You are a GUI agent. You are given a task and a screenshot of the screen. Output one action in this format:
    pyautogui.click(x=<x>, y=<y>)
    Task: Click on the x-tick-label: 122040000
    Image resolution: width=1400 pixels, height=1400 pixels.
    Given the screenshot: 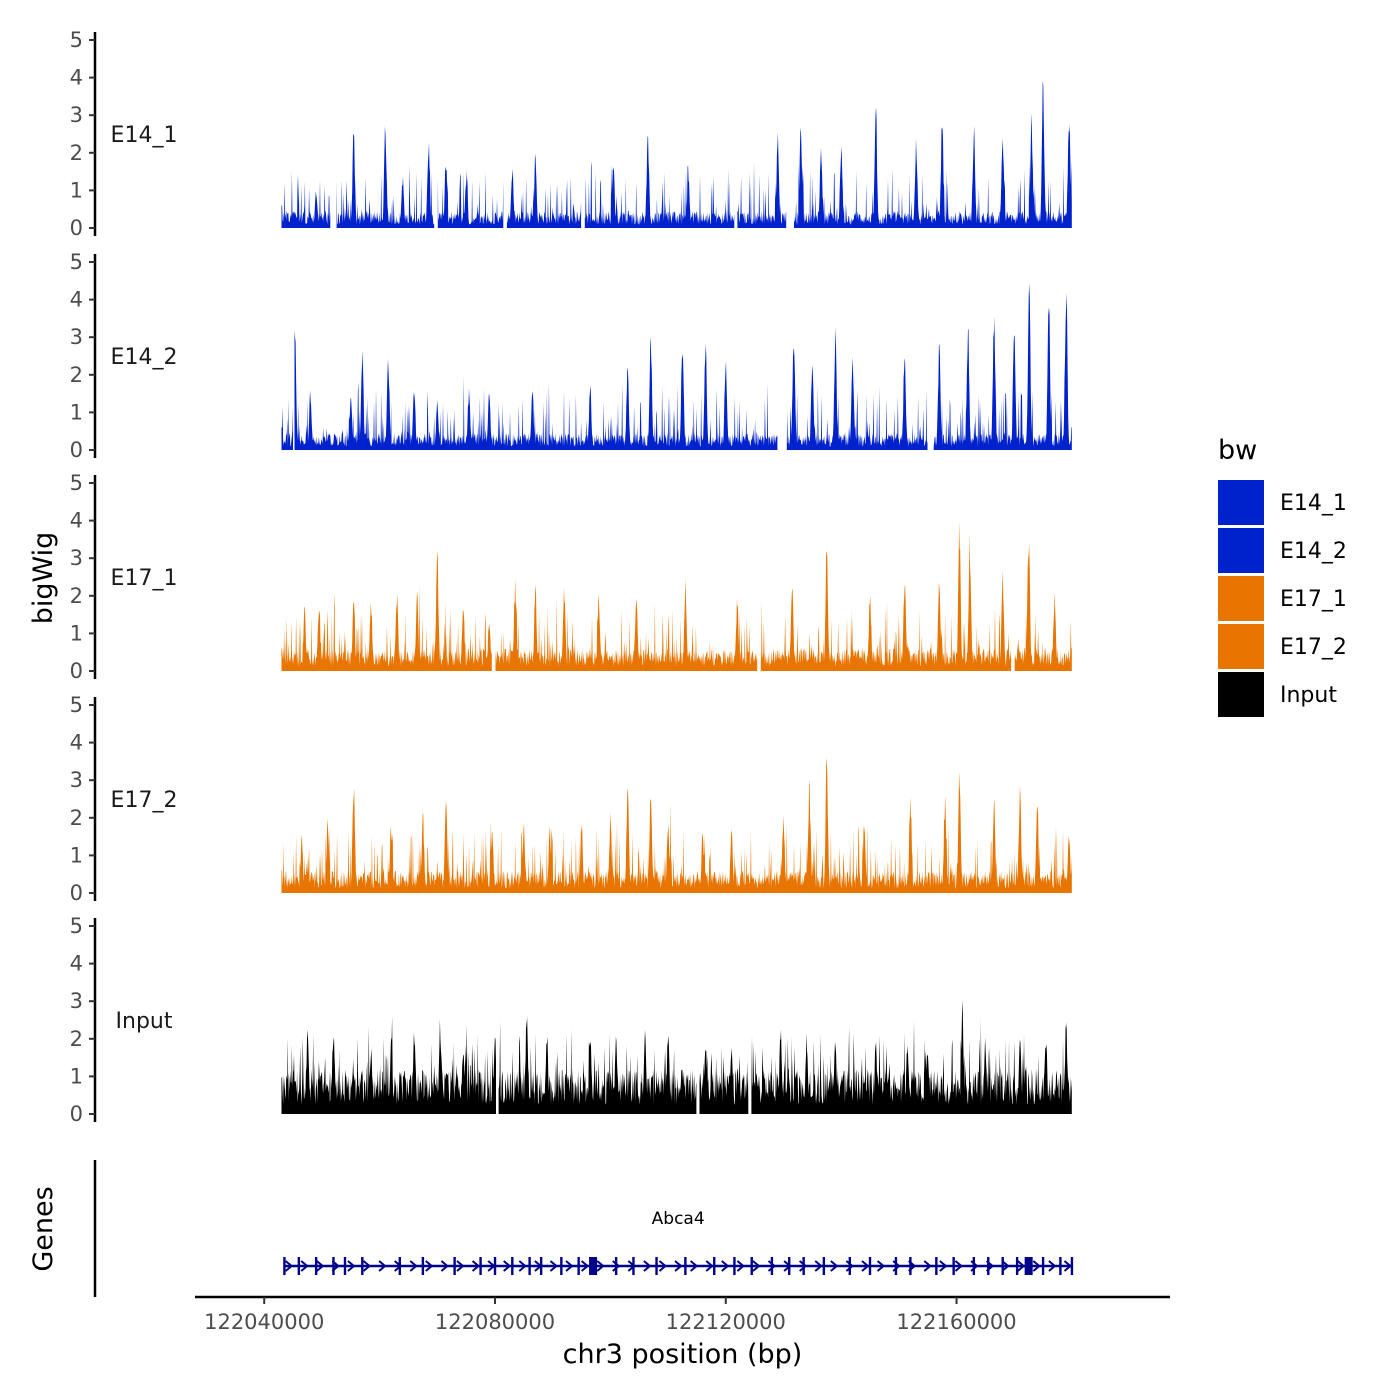 What is the action you would take?
    pyautogui.click(x=264, y=1322)
    